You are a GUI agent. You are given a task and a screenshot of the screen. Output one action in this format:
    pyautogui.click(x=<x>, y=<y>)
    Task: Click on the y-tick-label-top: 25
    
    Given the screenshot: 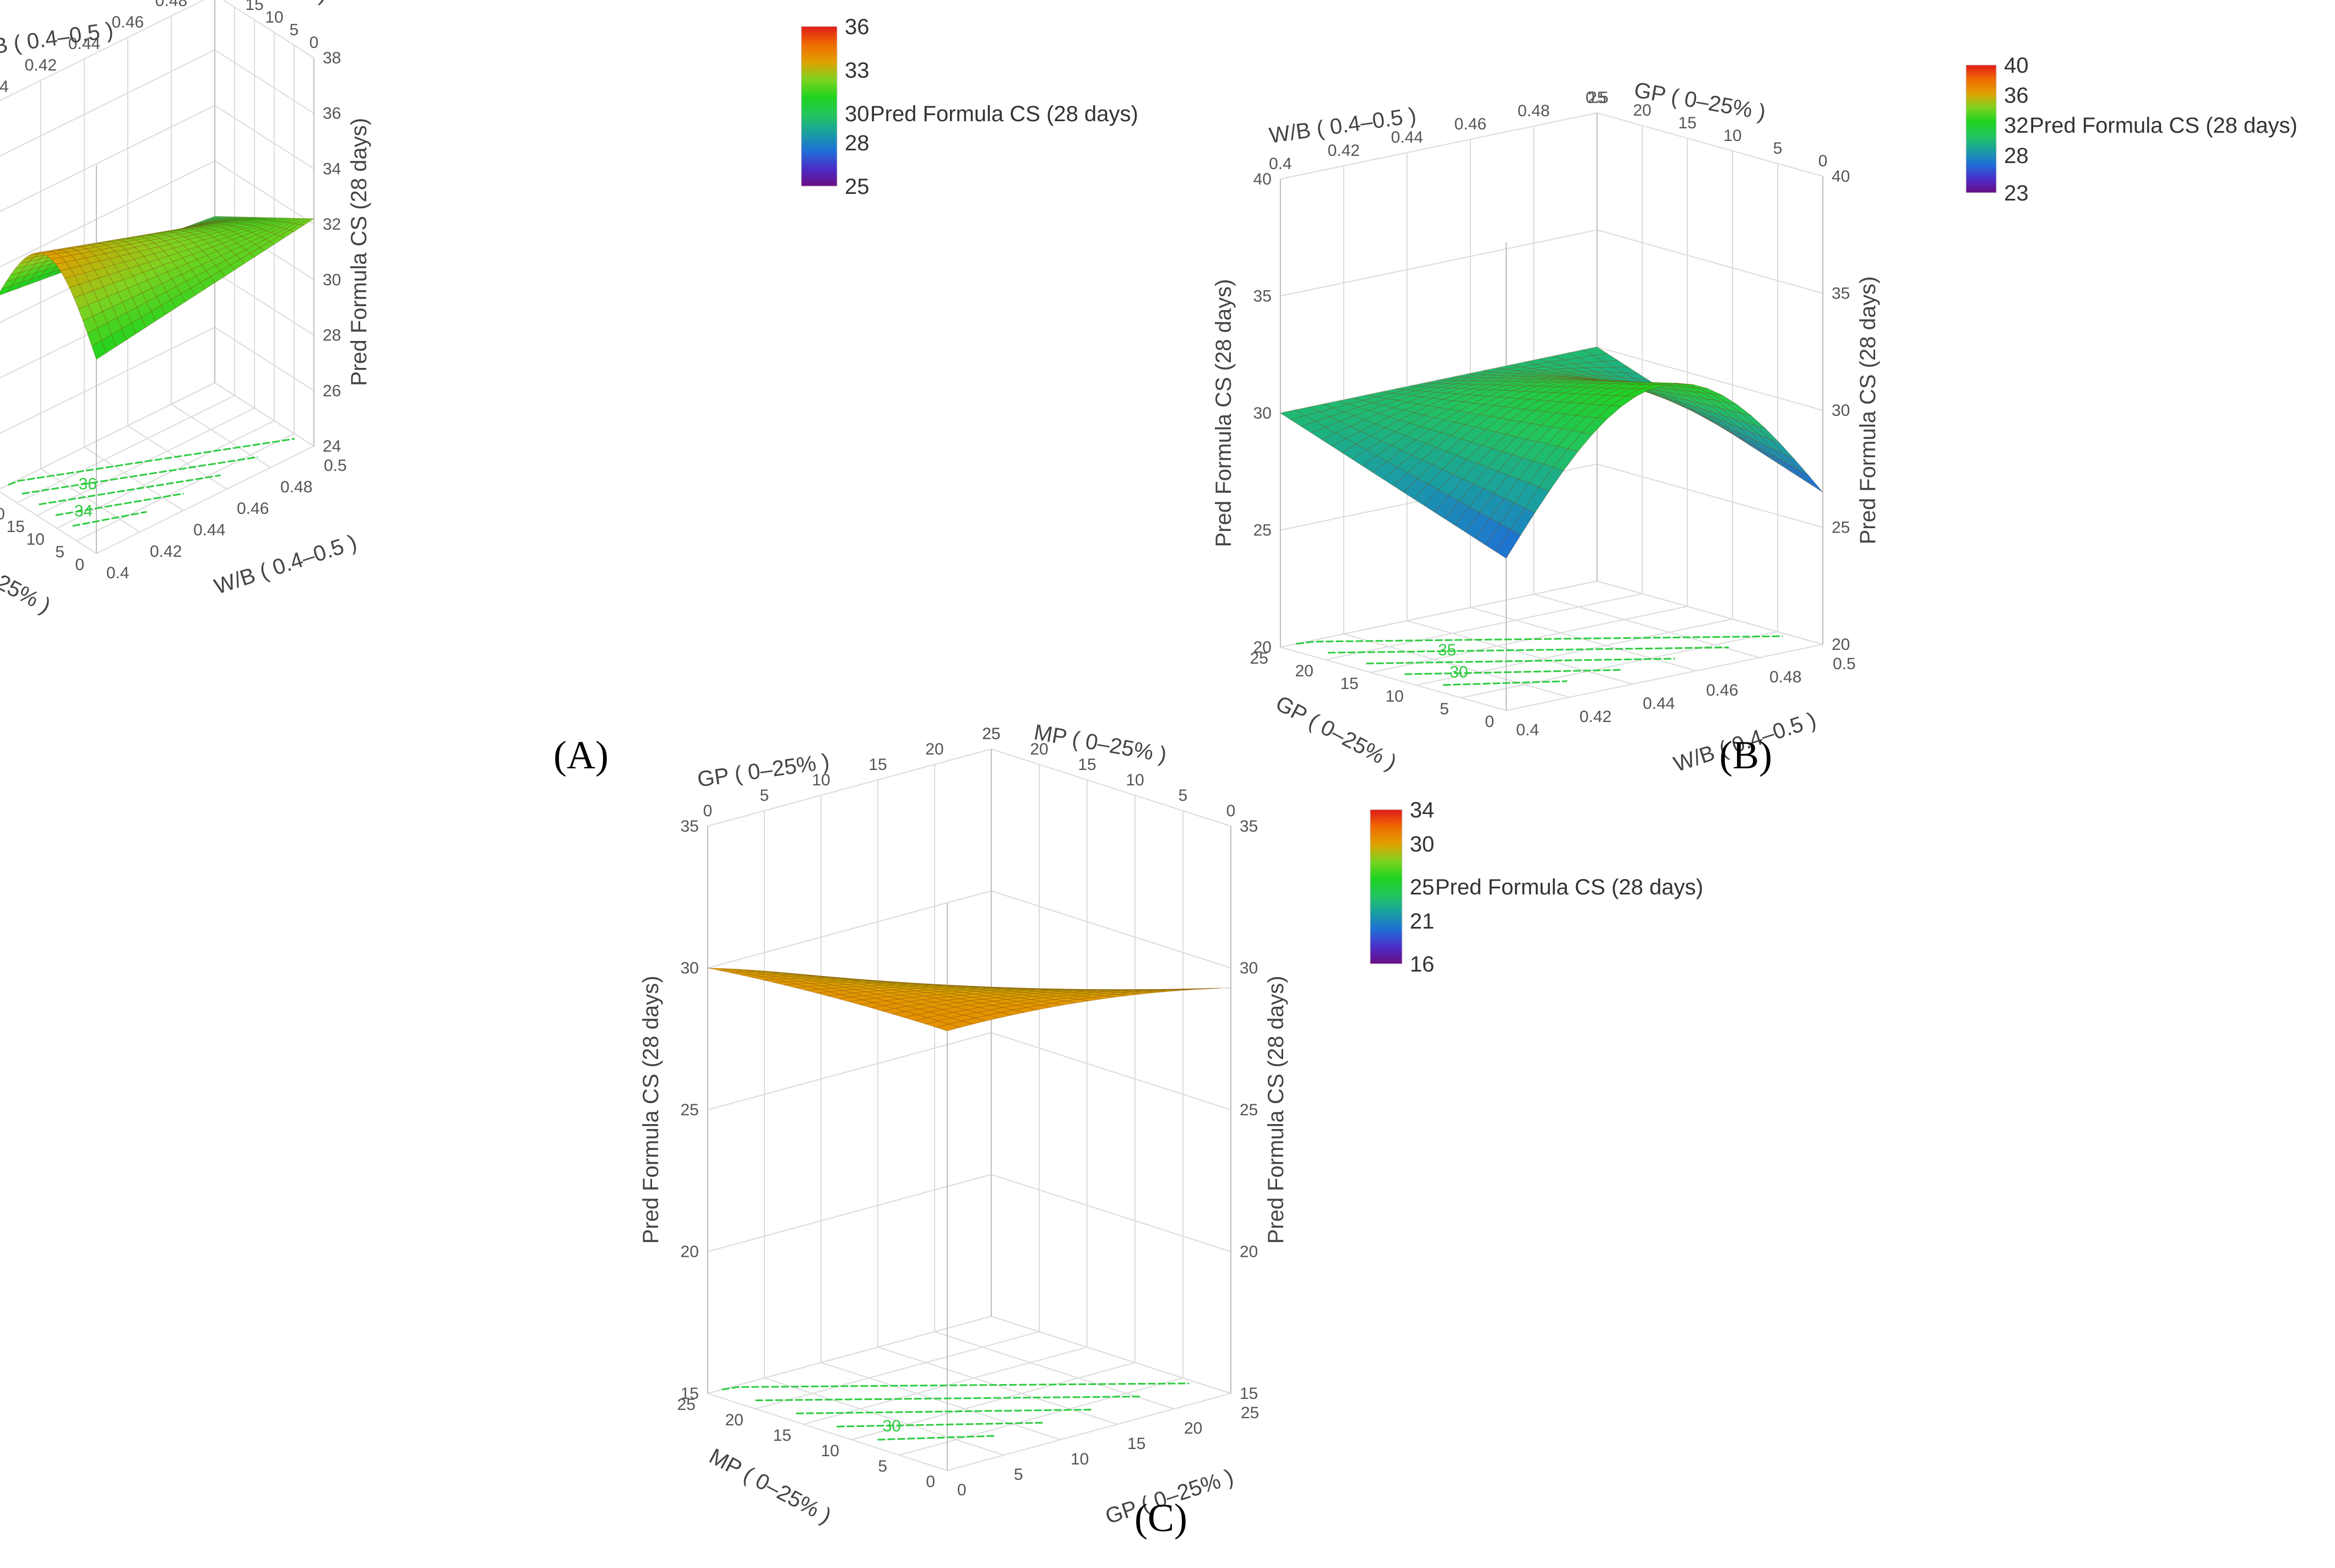 What is the action you would take?
    pyautogui.click(x=991, y=734)
    